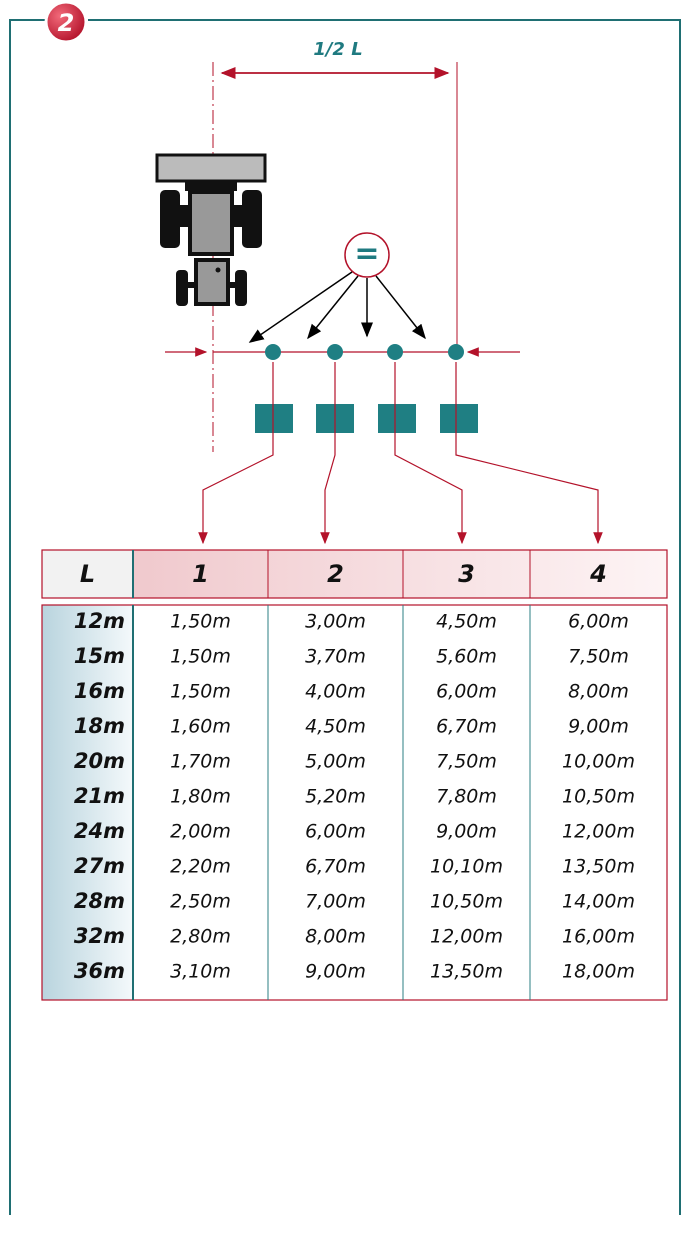  What do you see at coordinates (337, 307) in the screenshot?
I see `distribution-arrows` at bounding box center [337, 307].